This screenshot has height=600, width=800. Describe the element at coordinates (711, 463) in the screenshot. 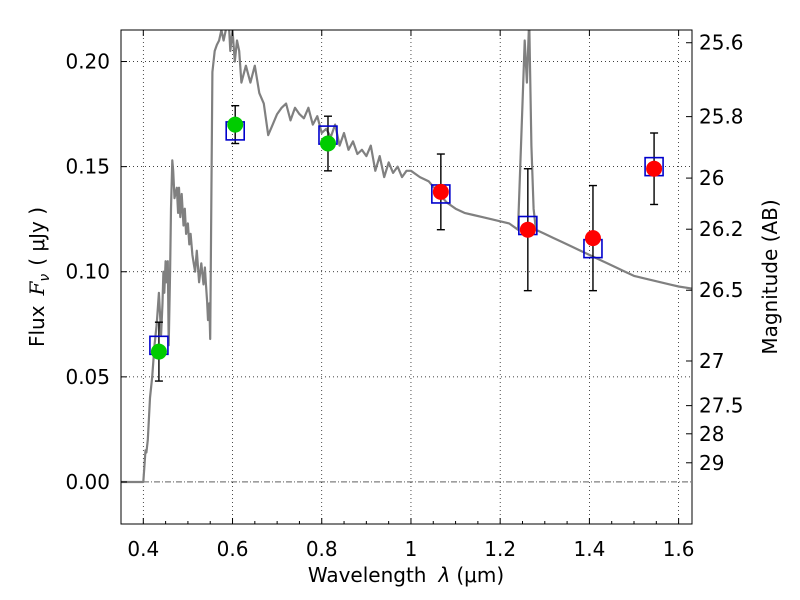

I see `mag-tick-label: 29` at that location.